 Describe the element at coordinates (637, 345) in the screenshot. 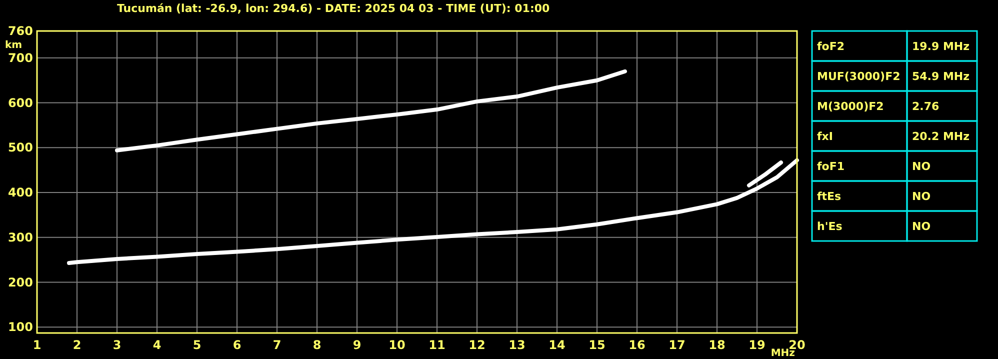

I see `x-tick-label: 16` at that location.